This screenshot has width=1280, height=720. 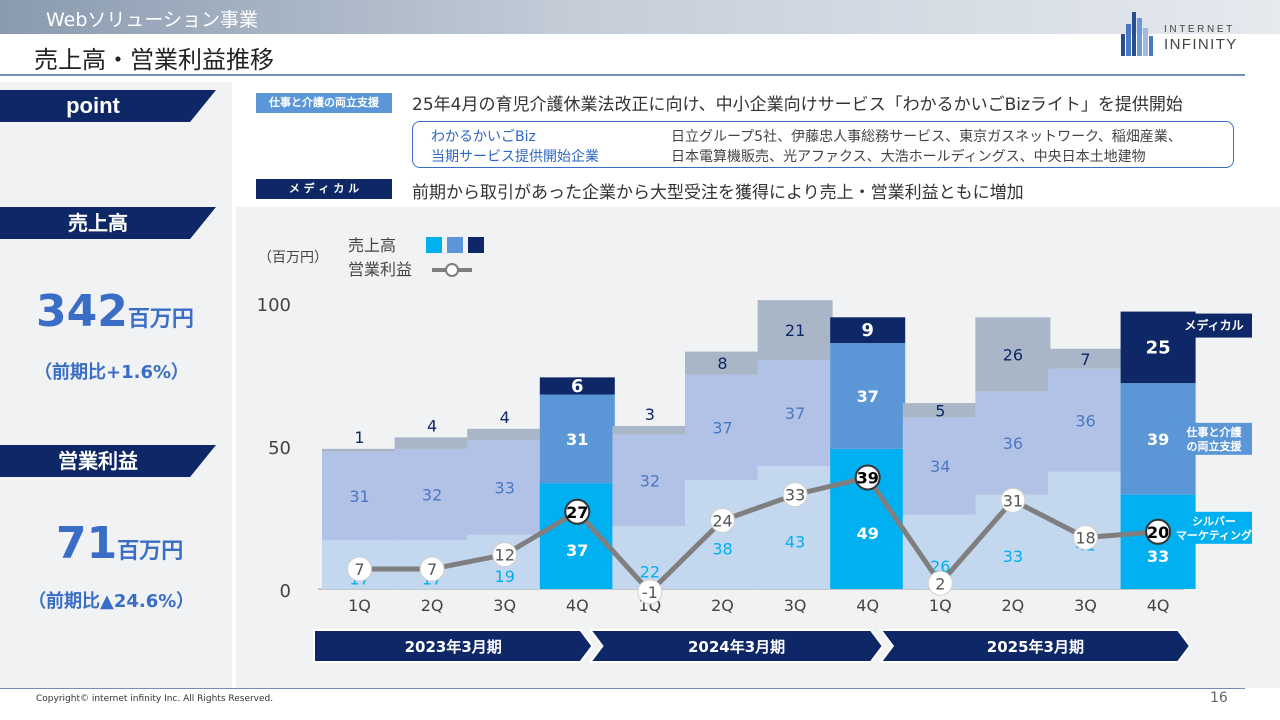 I want to click on data-label-care: 32, so click(x=650, y=480).